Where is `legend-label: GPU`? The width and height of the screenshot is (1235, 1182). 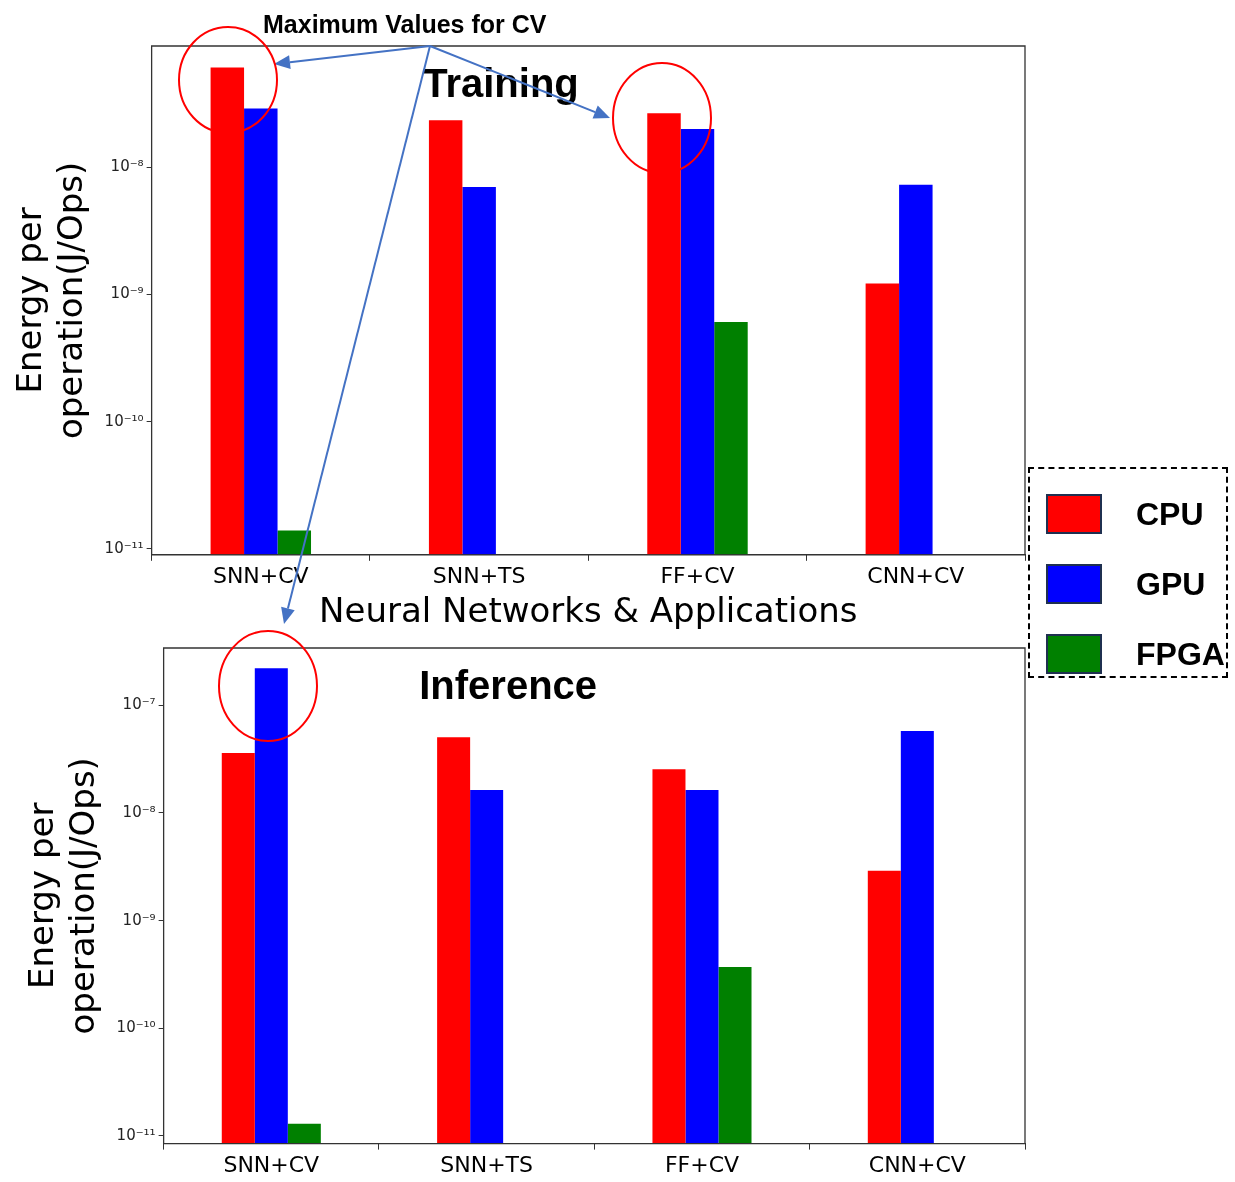
legend-label: GPU is located at coordinates (1171, 584).